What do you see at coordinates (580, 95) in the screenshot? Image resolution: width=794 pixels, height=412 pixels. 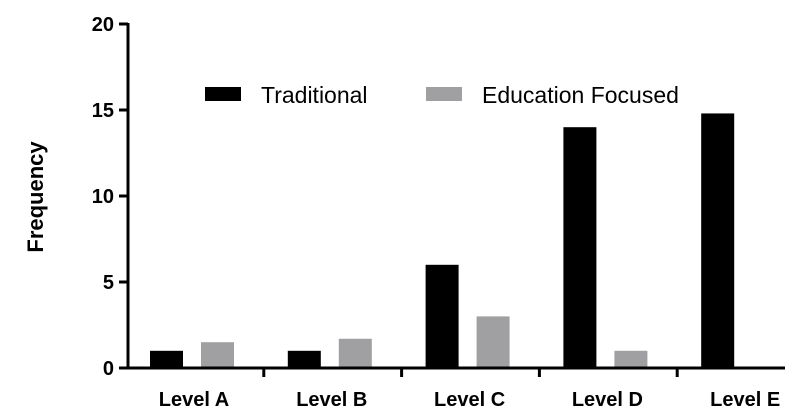 I see `legend-label-education-focused: Education Focused` at bounding box center [580, 95].